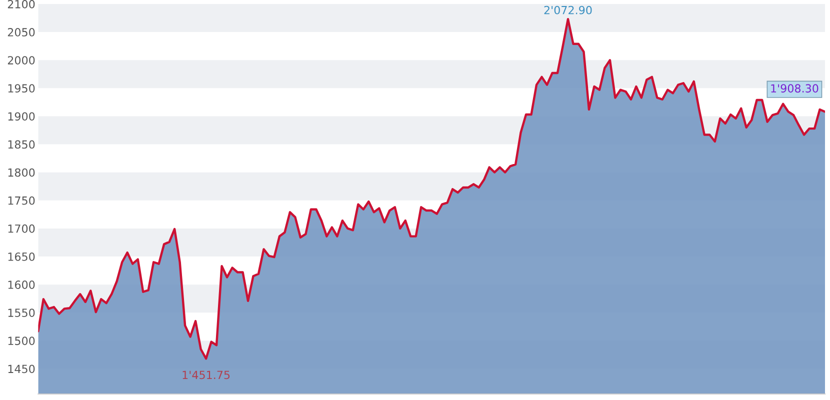  Describe the element at coordinates (21, 144) in the screenshot. I see `y-tick-label: 1850` at that location.